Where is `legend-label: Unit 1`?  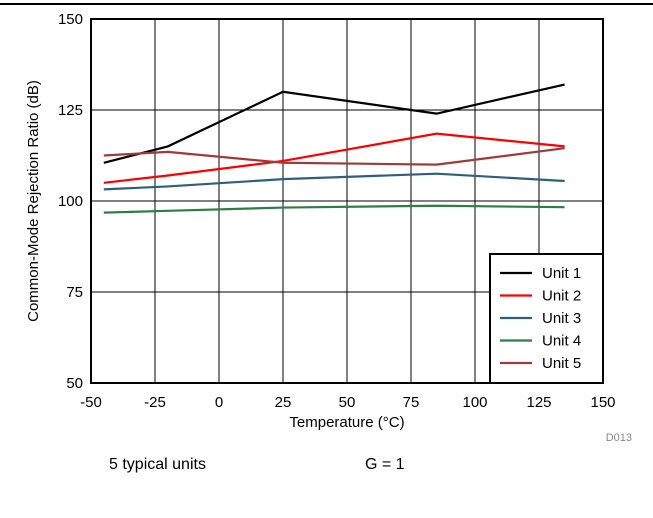
legend-label: Unit 1 is located at coordinates (561, 273).